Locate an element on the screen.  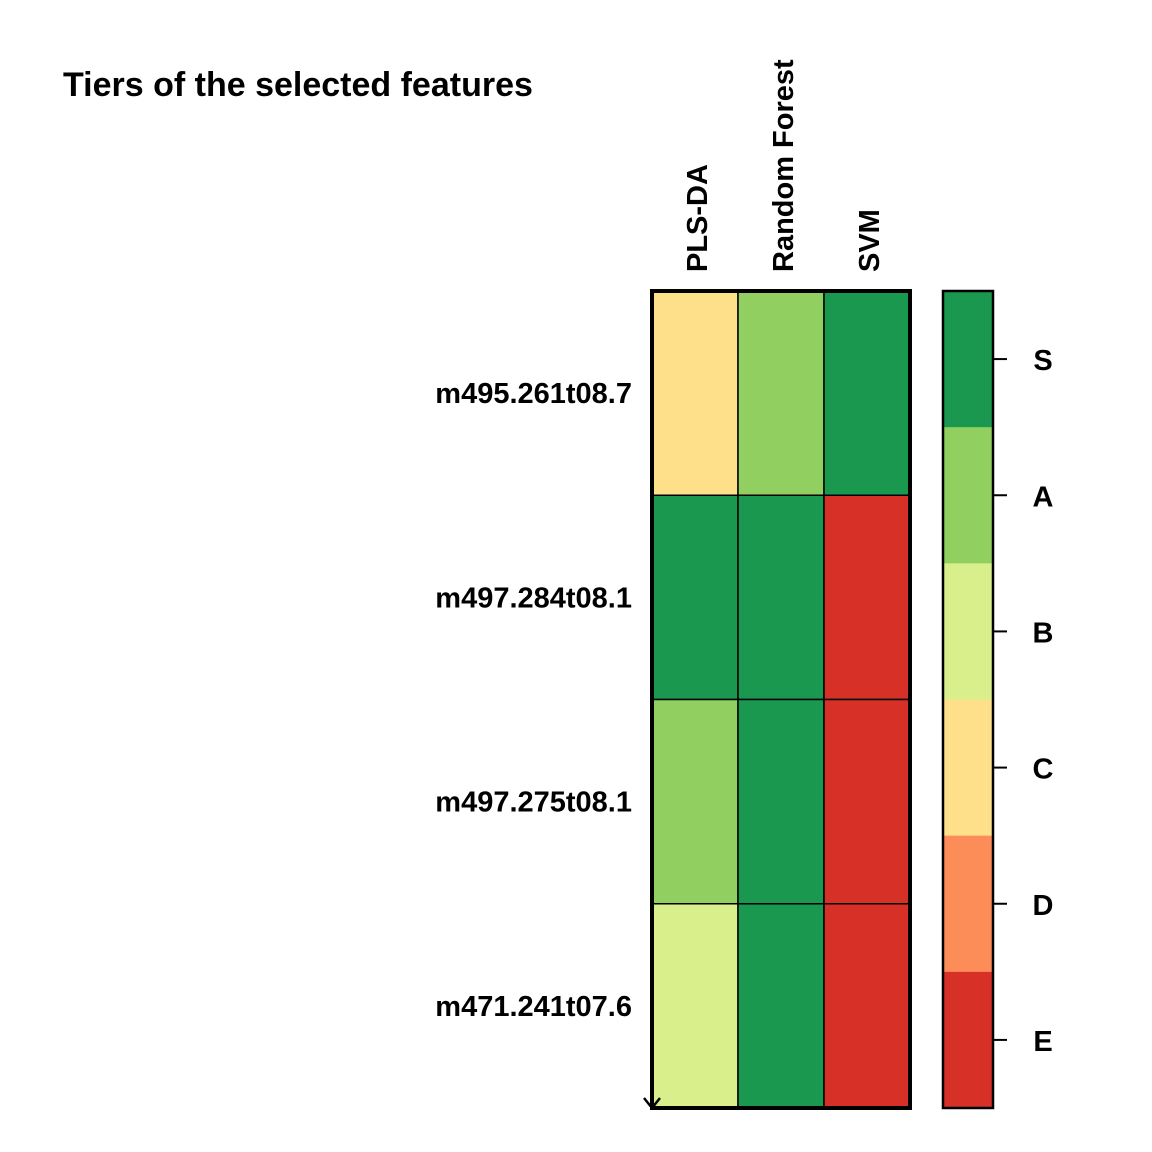
chart-title: Tiers of the selected features is located at coordinates (298, 85).